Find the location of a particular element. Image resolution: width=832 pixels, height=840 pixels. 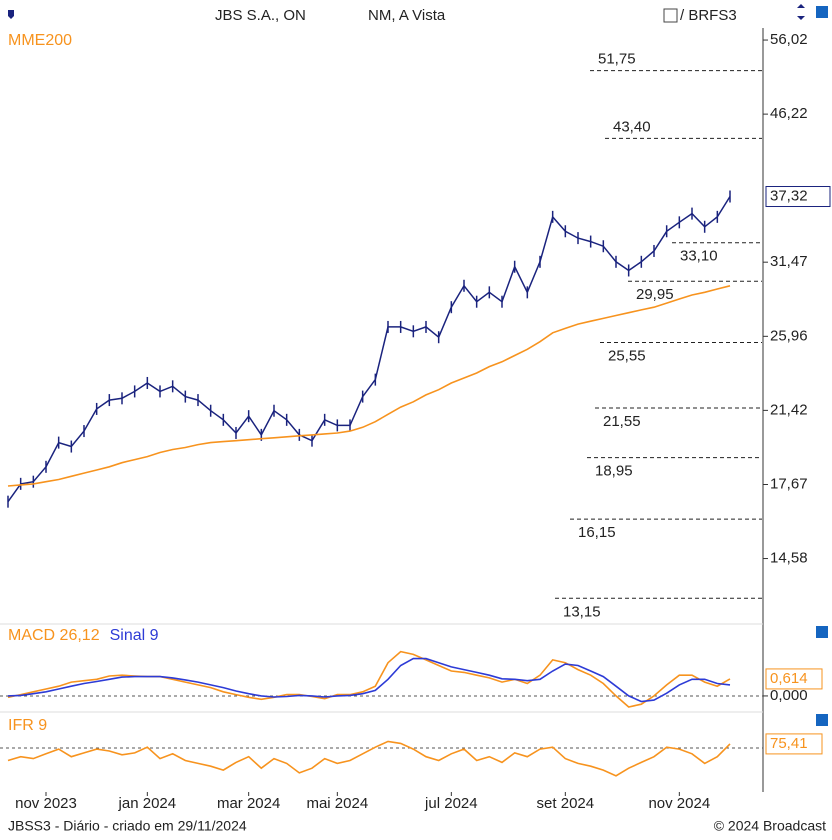

legend-label: MME200 is located at coordinates (40, 40).